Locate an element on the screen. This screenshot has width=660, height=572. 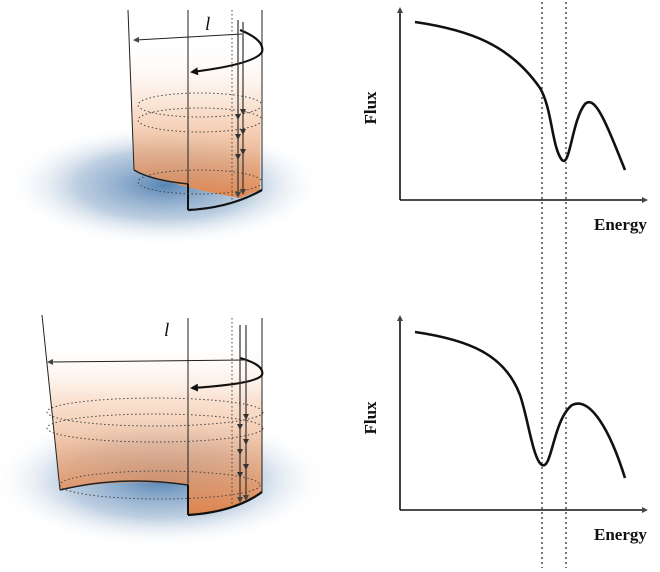
top-cylinder-wall is located at coordinates (195, 119).